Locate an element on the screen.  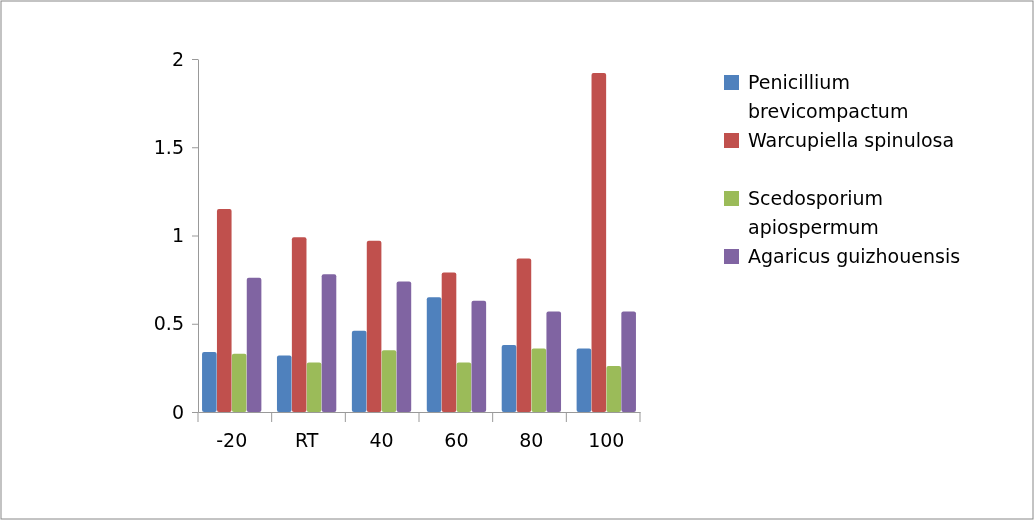
y-tick-label: 1.5 is located at coordinates (168, 146).